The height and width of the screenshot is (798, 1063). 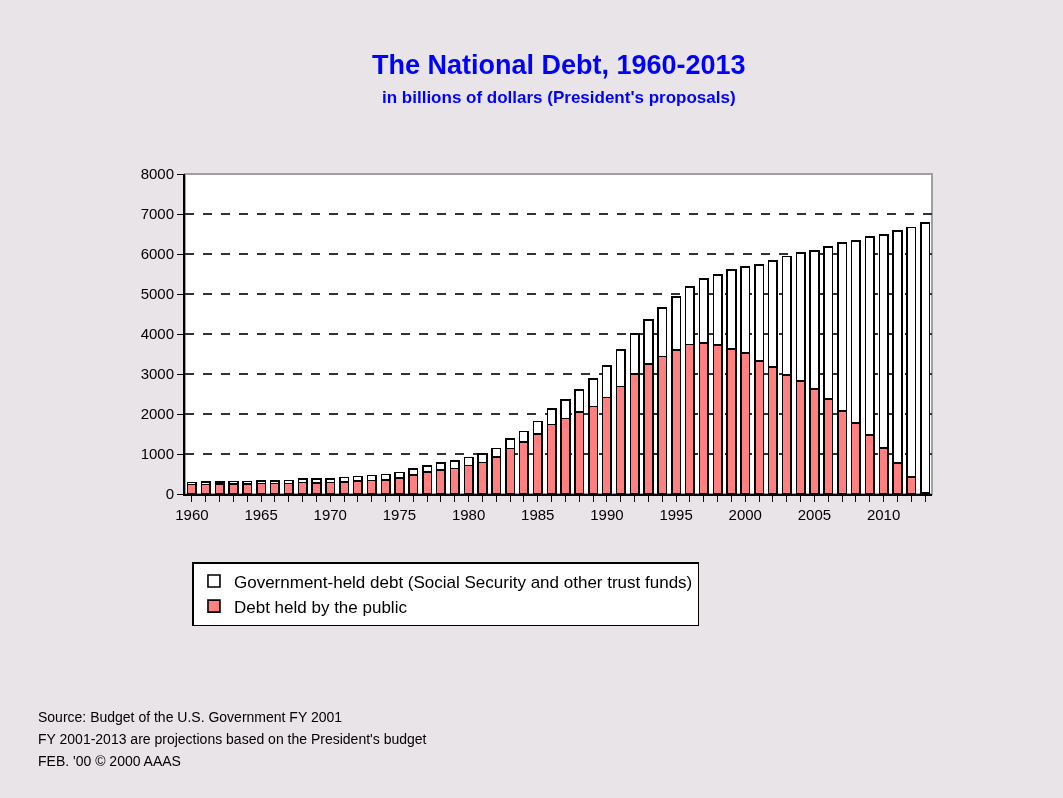 What do you see at coordinates (463, 582) in the screenshot?
I see `legend-label: Government-held debt (Social Security and other trust funds)` at bounding box center [463, 582].